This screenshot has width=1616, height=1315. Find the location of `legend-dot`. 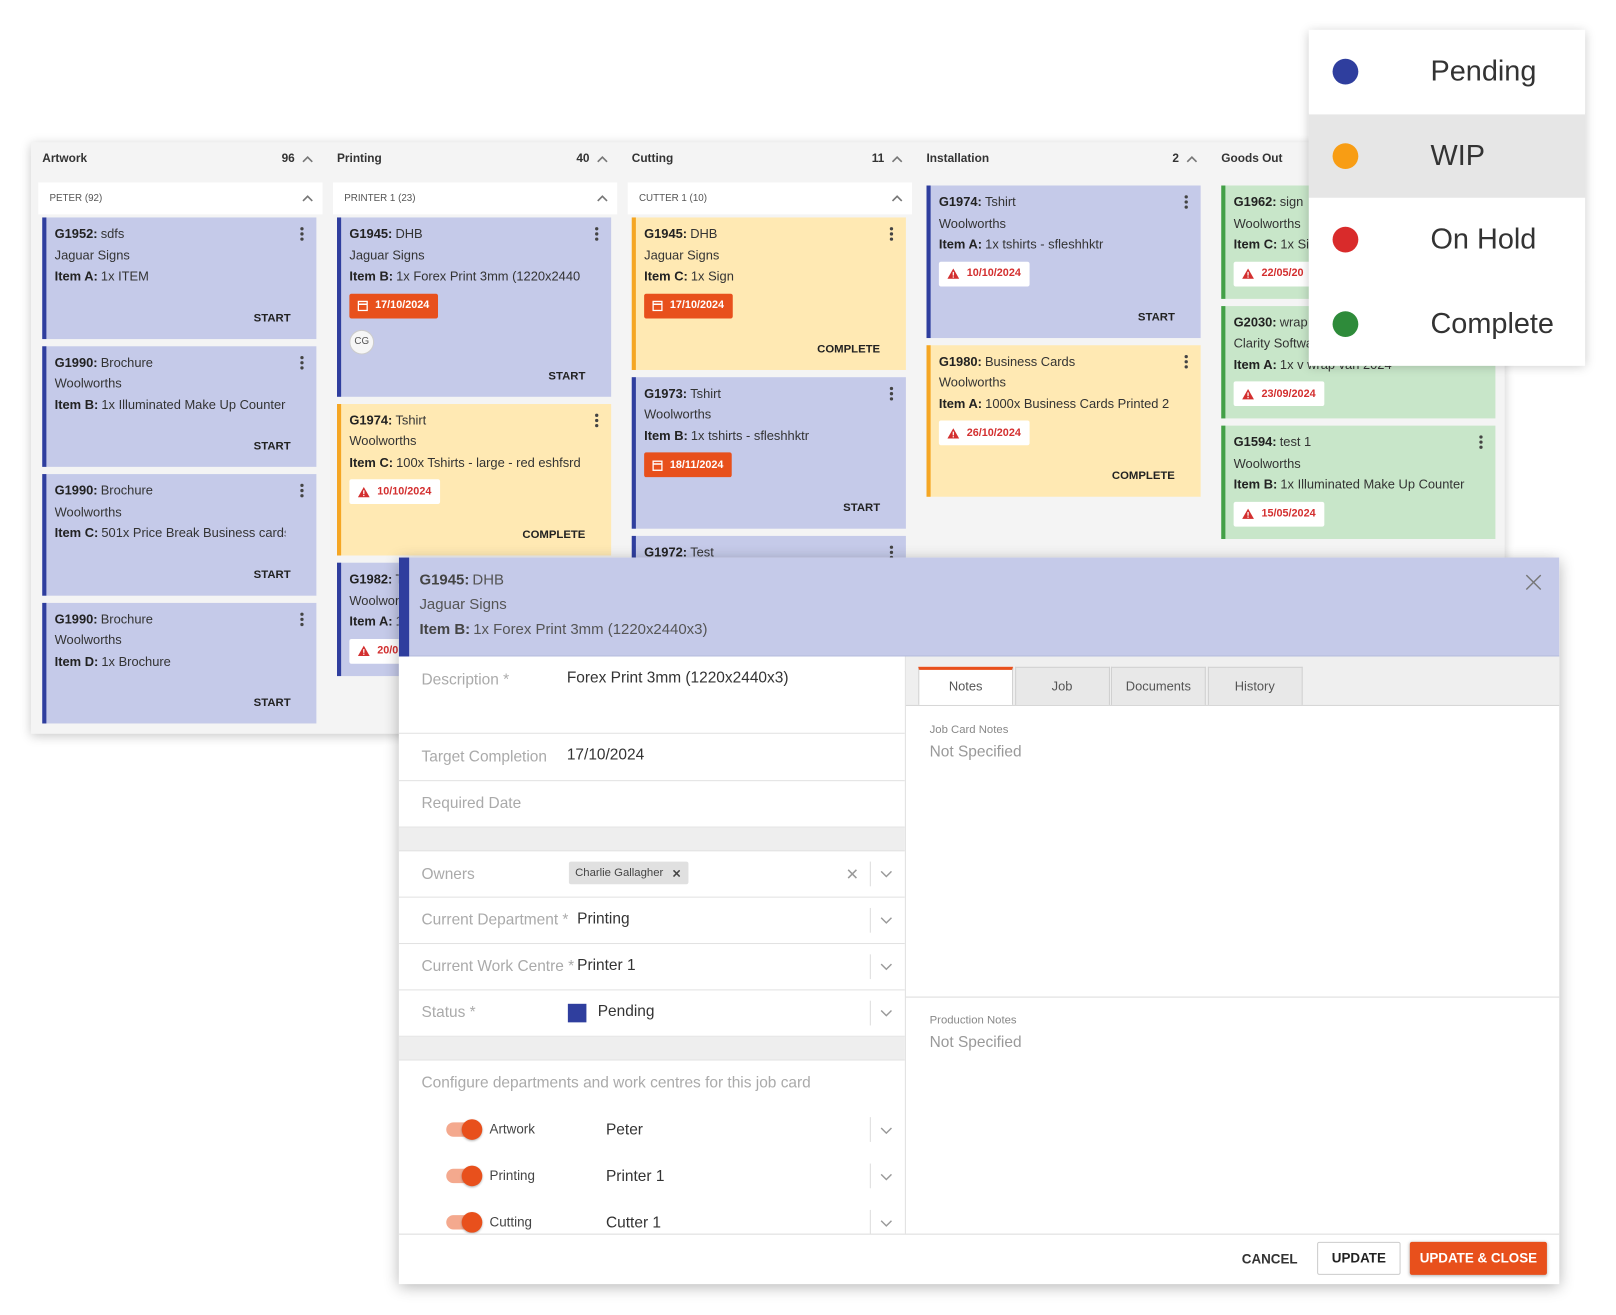

legend-dot is located at coordinates (1345, 155).